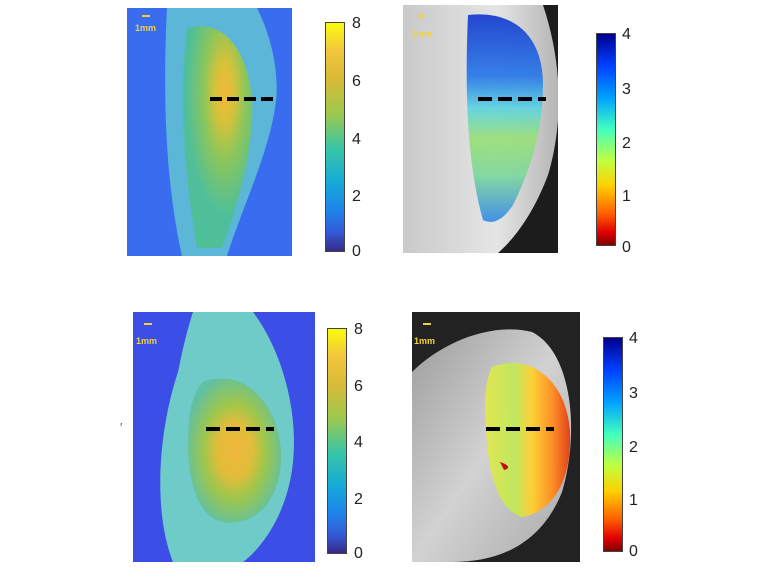 This screenshot has height=577, width=768. What do you see at coordinates (613, 444) in the screenshot?
I see `colorbar-jet-bottom` at bounding box center [613, 444].